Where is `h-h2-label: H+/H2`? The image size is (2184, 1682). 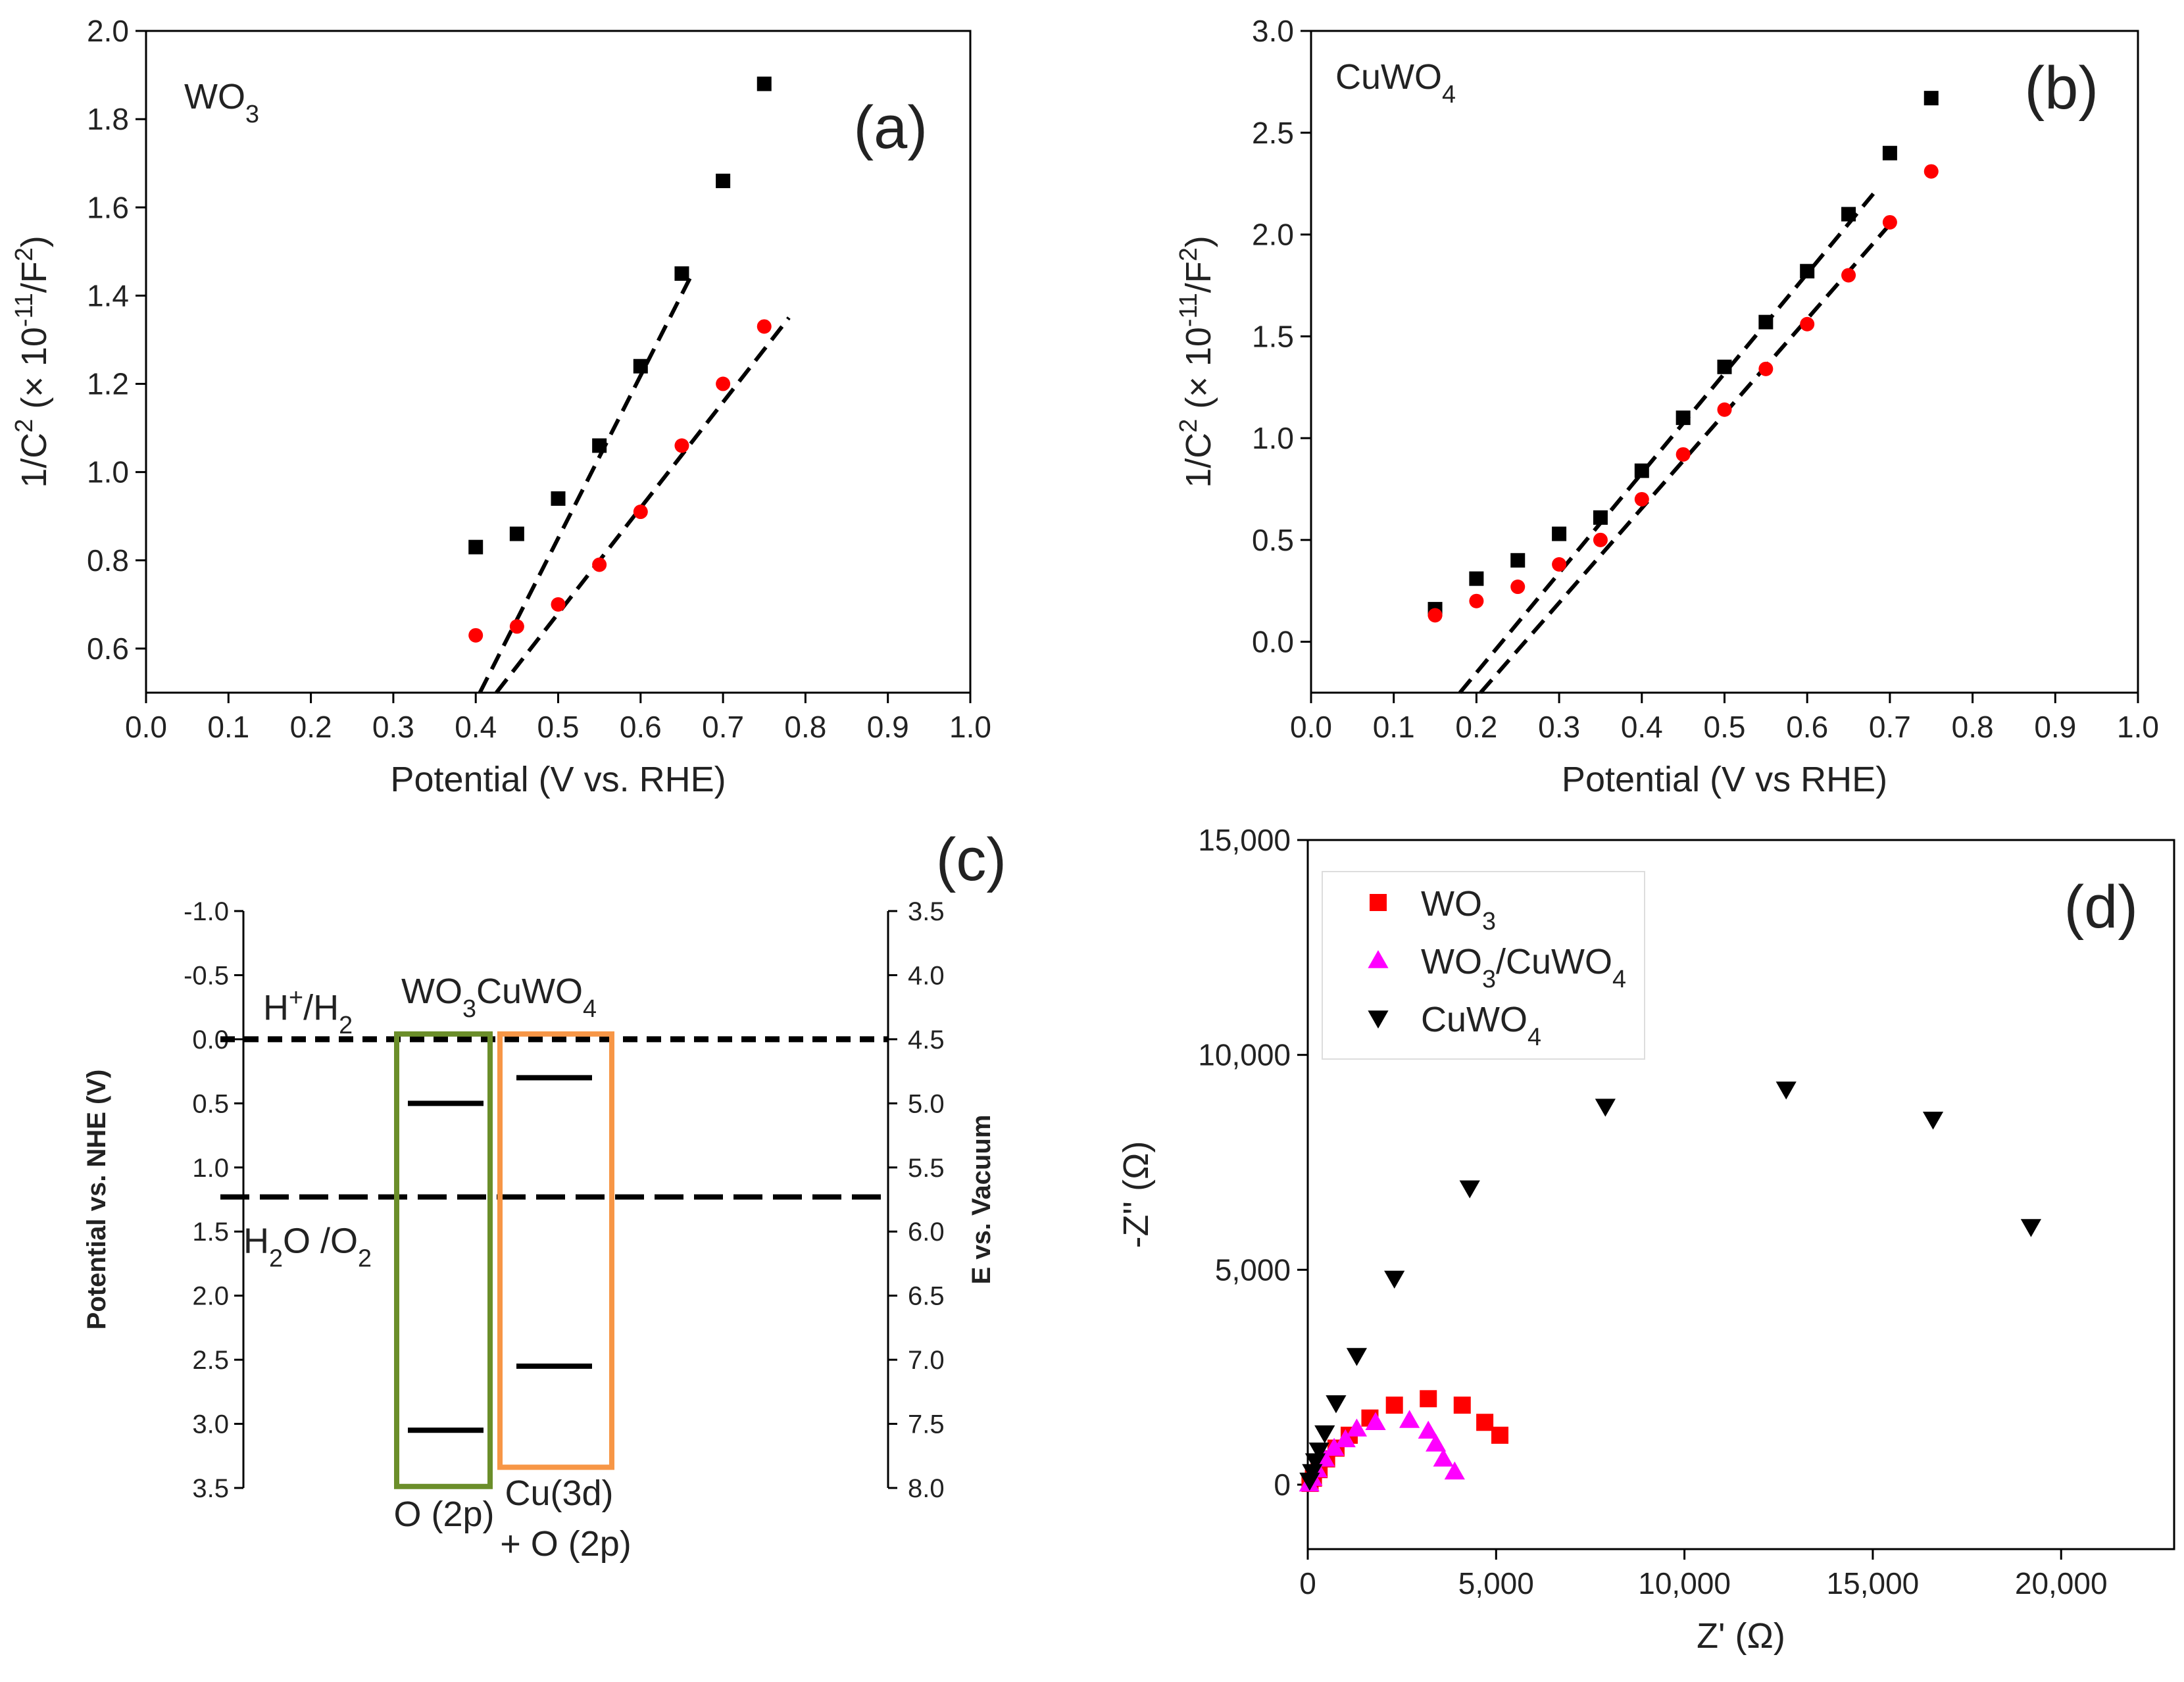 h-h2-label: H+/H2 is located at coordinates (308, 1012).